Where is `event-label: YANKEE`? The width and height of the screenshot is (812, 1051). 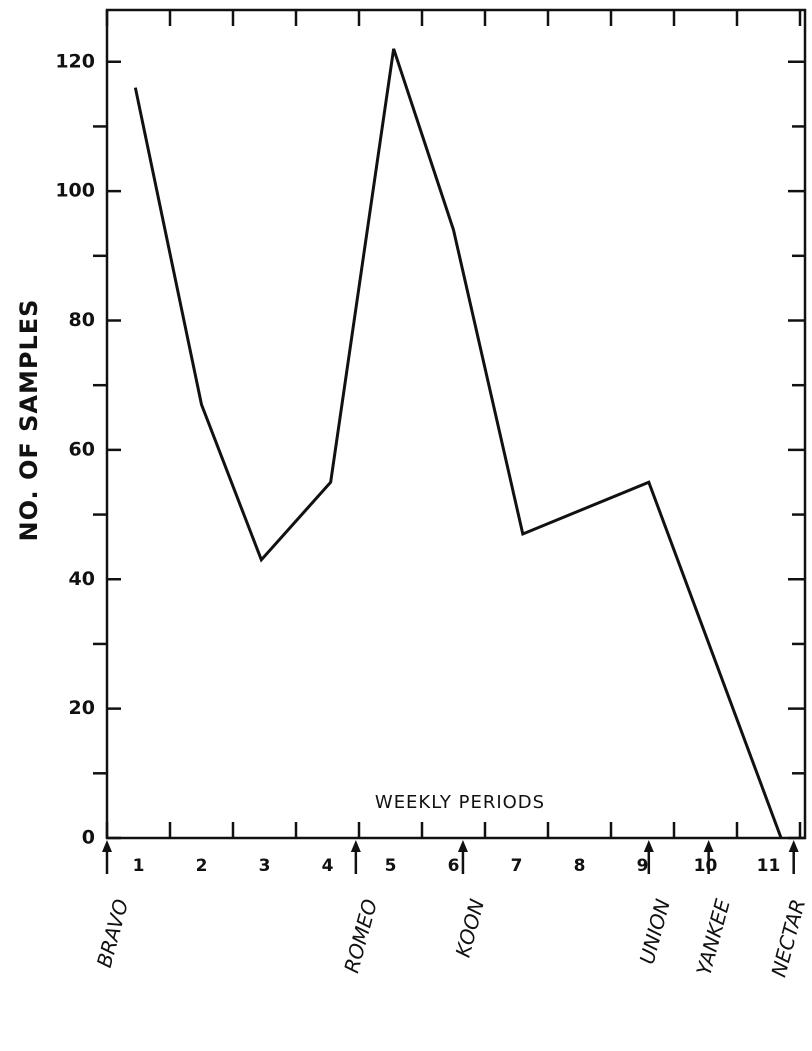
event-label: YANKEE is located at coordinates (712, 937).